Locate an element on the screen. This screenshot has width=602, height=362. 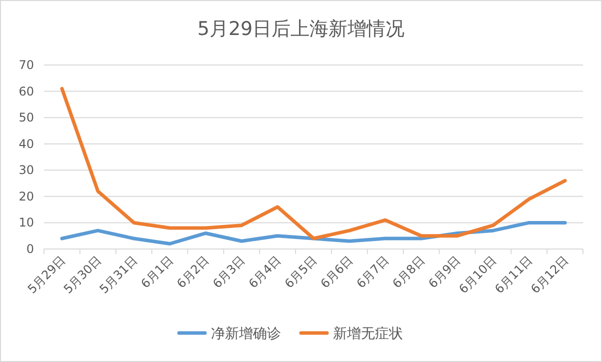
x-tick-label: 6月5日 is located at coordinates (301, 272).